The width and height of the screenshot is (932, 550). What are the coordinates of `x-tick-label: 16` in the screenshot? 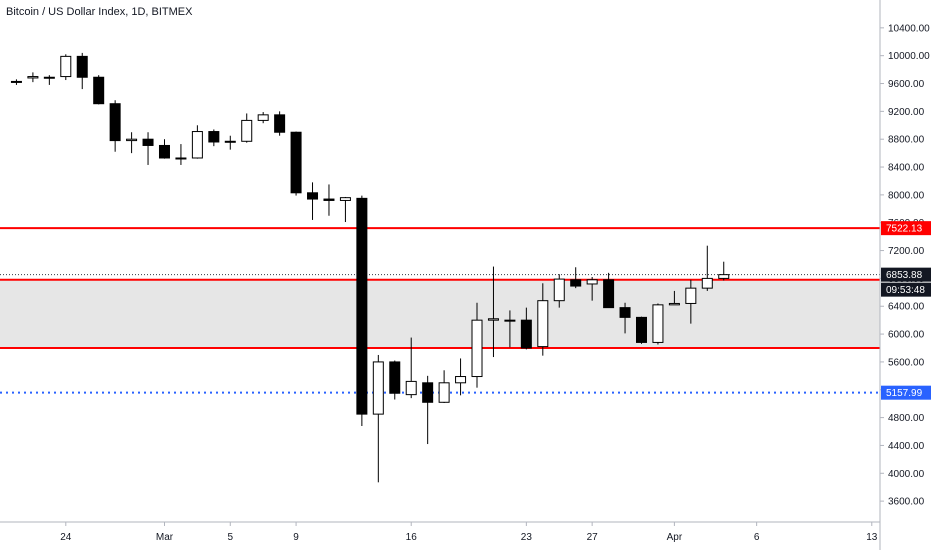 It's located at (412, 537).